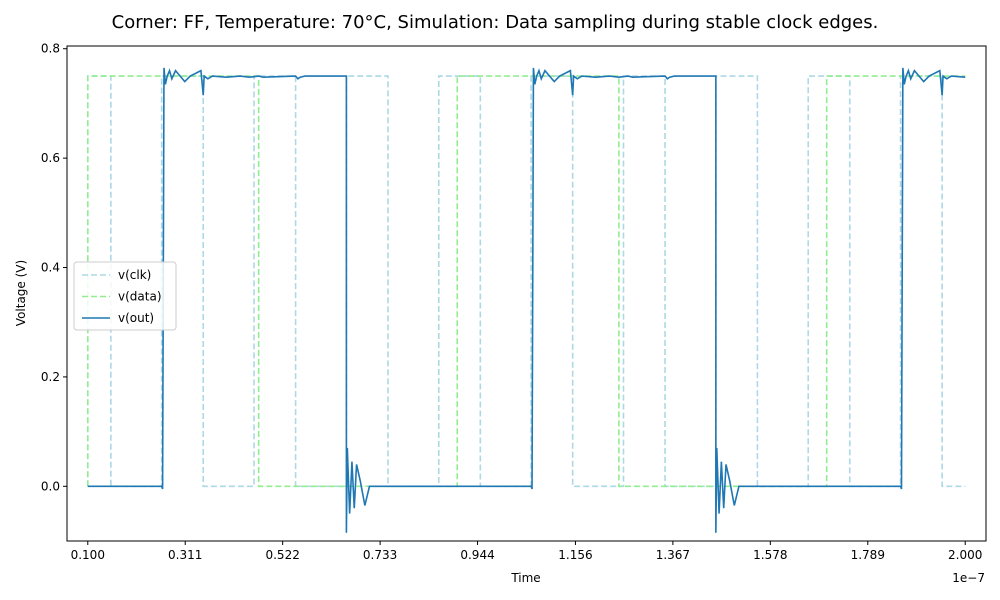  Describe the element at coordinates (965, 555) in the screenshot. I see `x-tick-label: 2.000` at that location.